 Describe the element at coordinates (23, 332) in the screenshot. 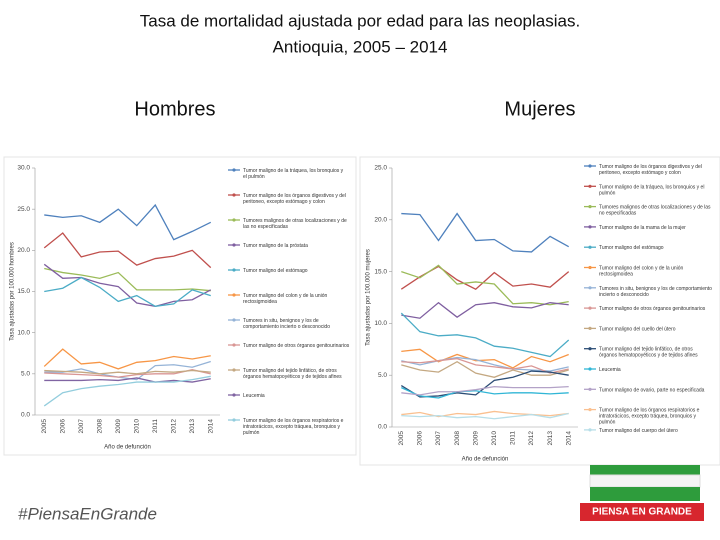

I see `y-tick-label: 10.0` at that location.